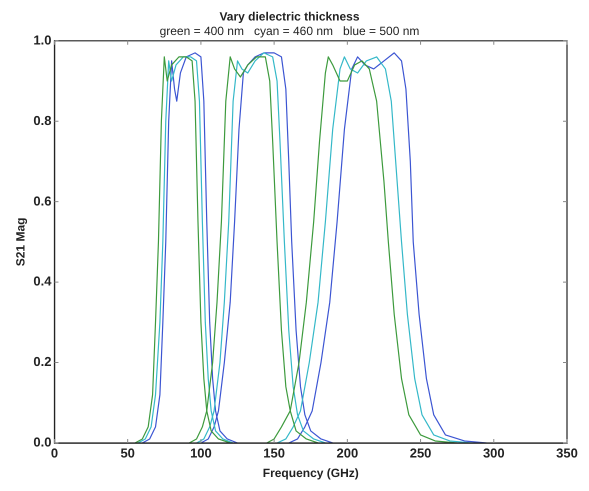 The image size is (589, 491). Describe the element at coordinates (347, 452) in the screenshot. I see `x-tick-label: 200` at that location.